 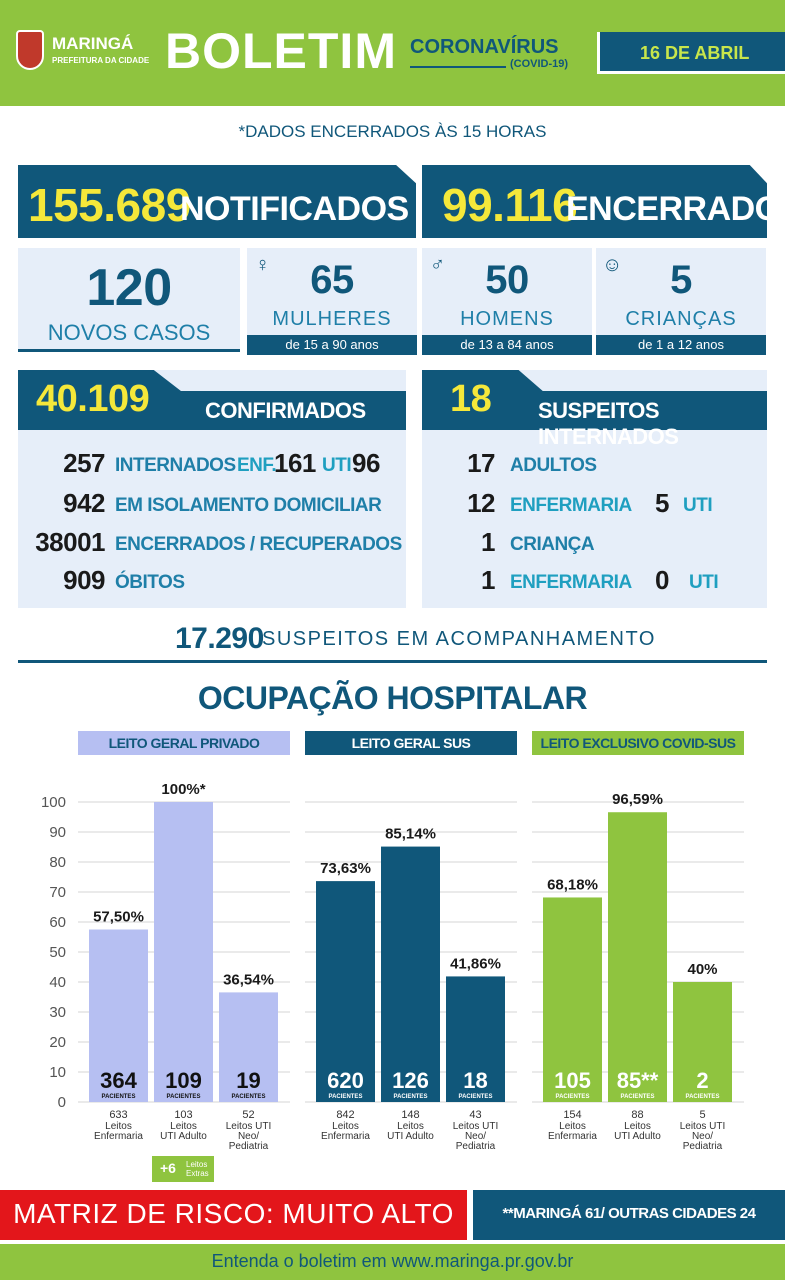 What do you see at coordinates (484, 47) in the screenshot?
I see `coronavirus-label: CORONAVÍRUS` at bounding box center [484, 47].